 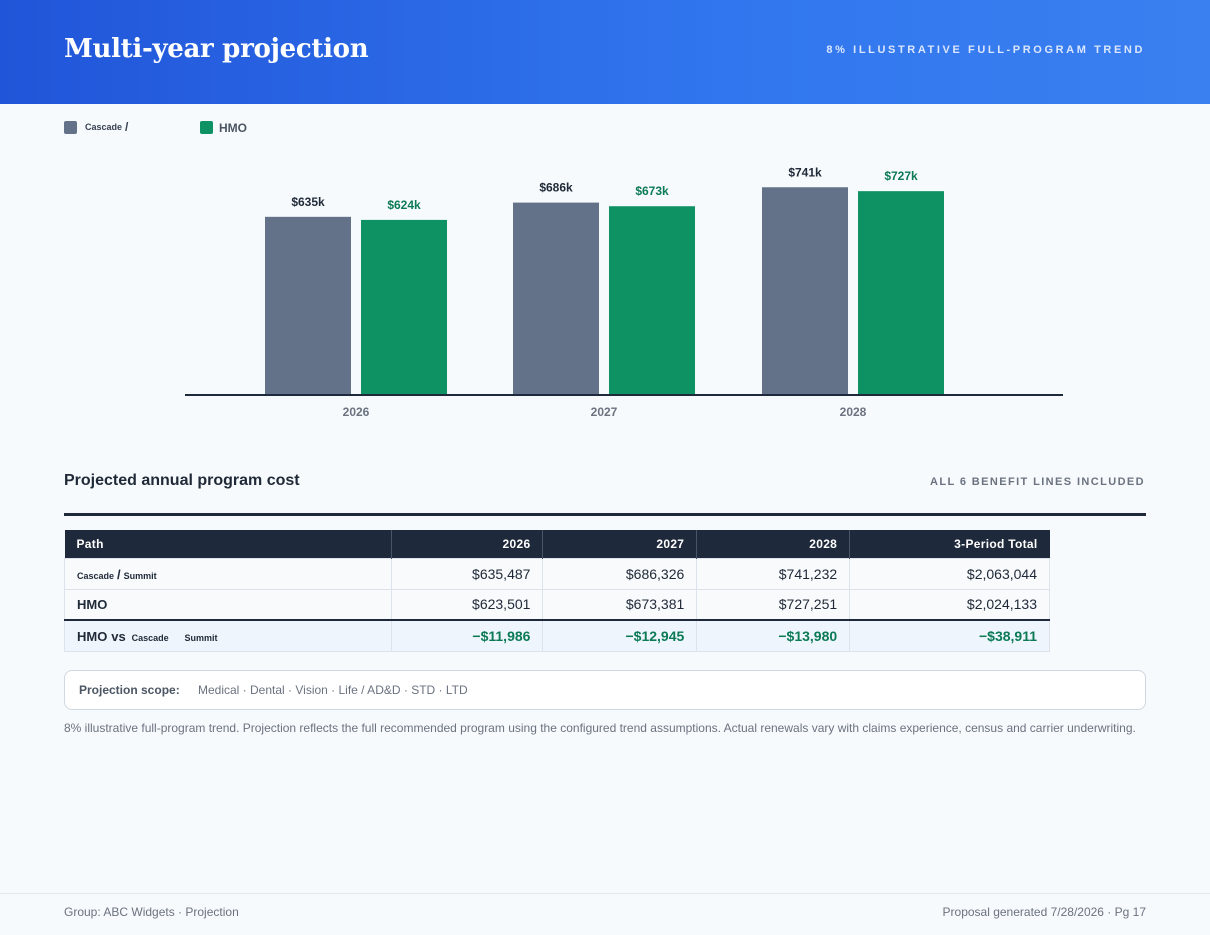 What do you see at coordinates (214, 128) in the screenshot?
I see `chart-legend: Cascade / HMO` at bounding box center [214, 128].